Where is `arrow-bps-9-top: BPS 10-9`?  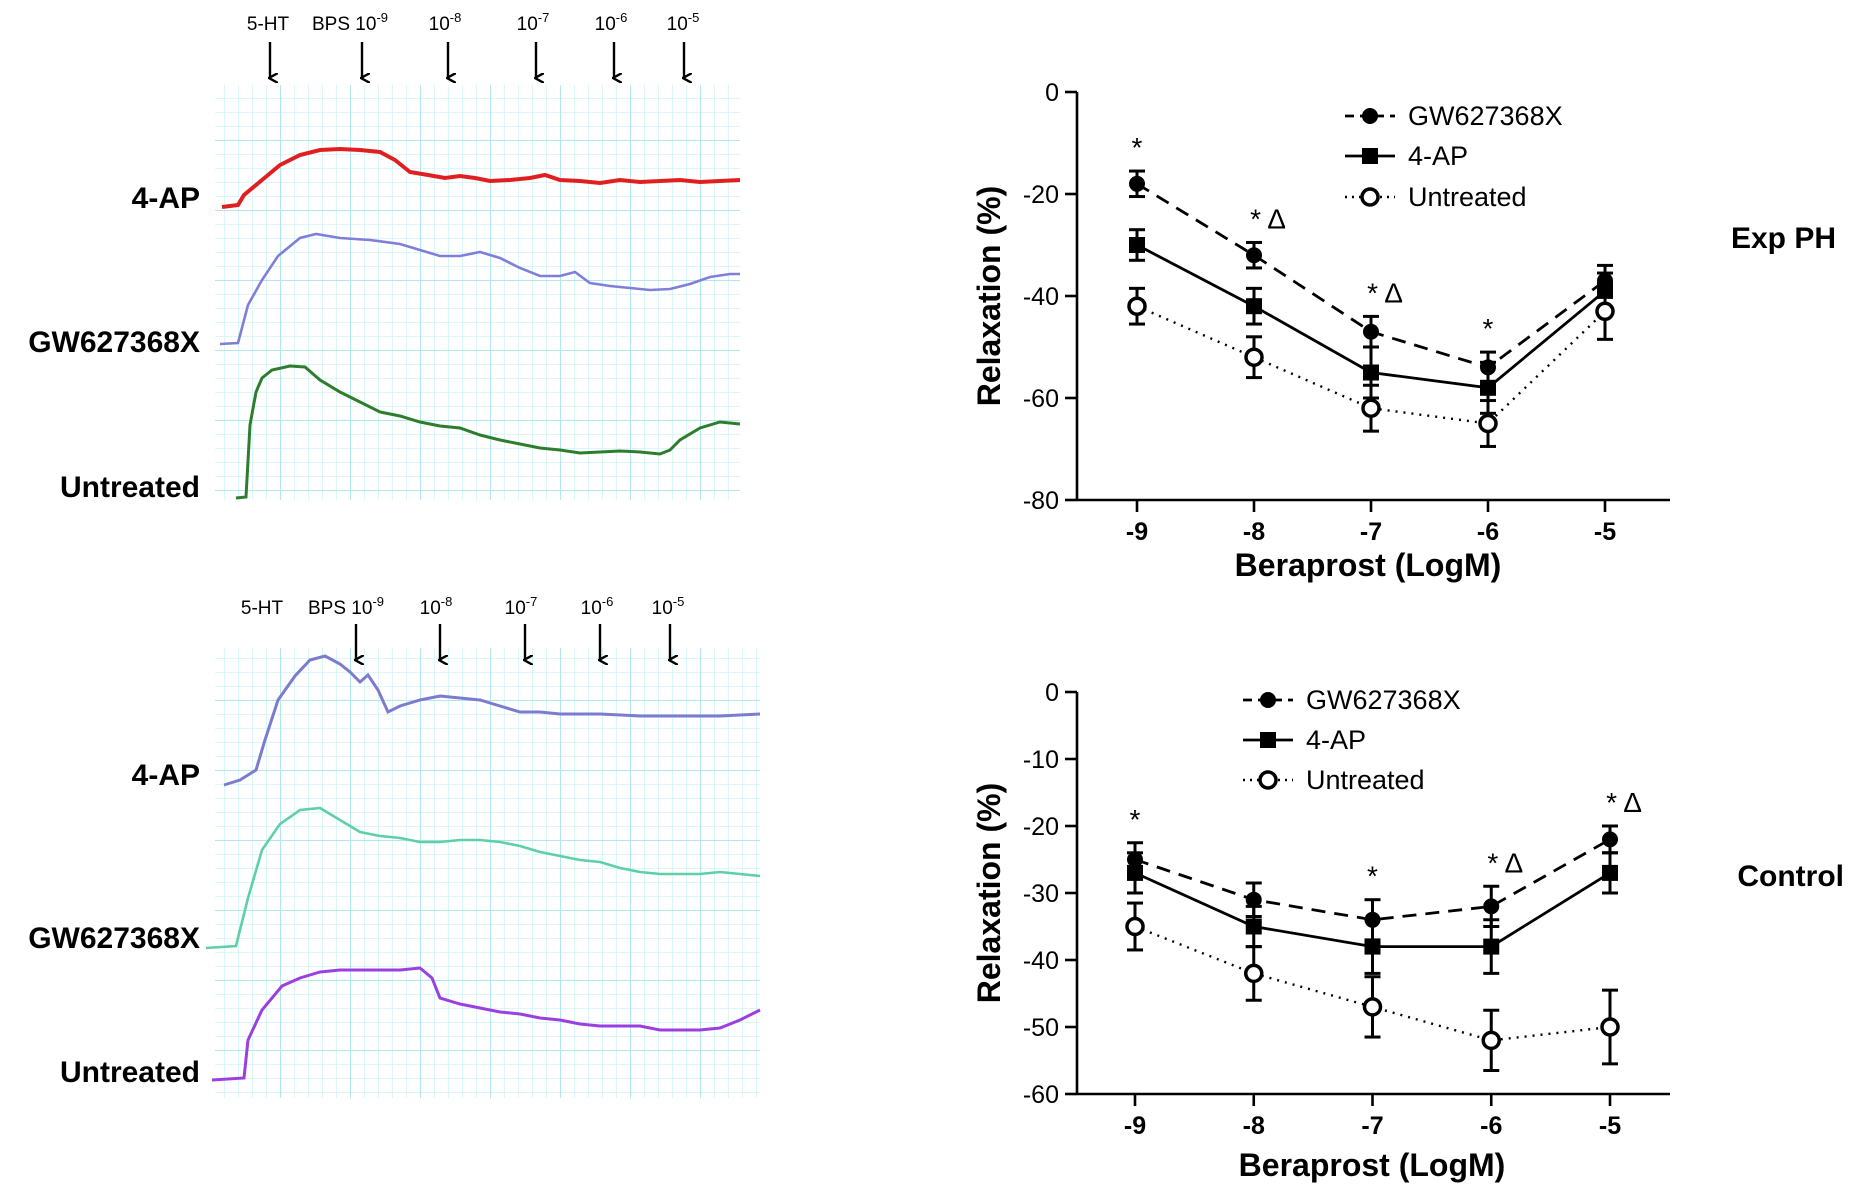 arrow-bps-9-top: BPS 10-9 is located at coordinates (350, 44).